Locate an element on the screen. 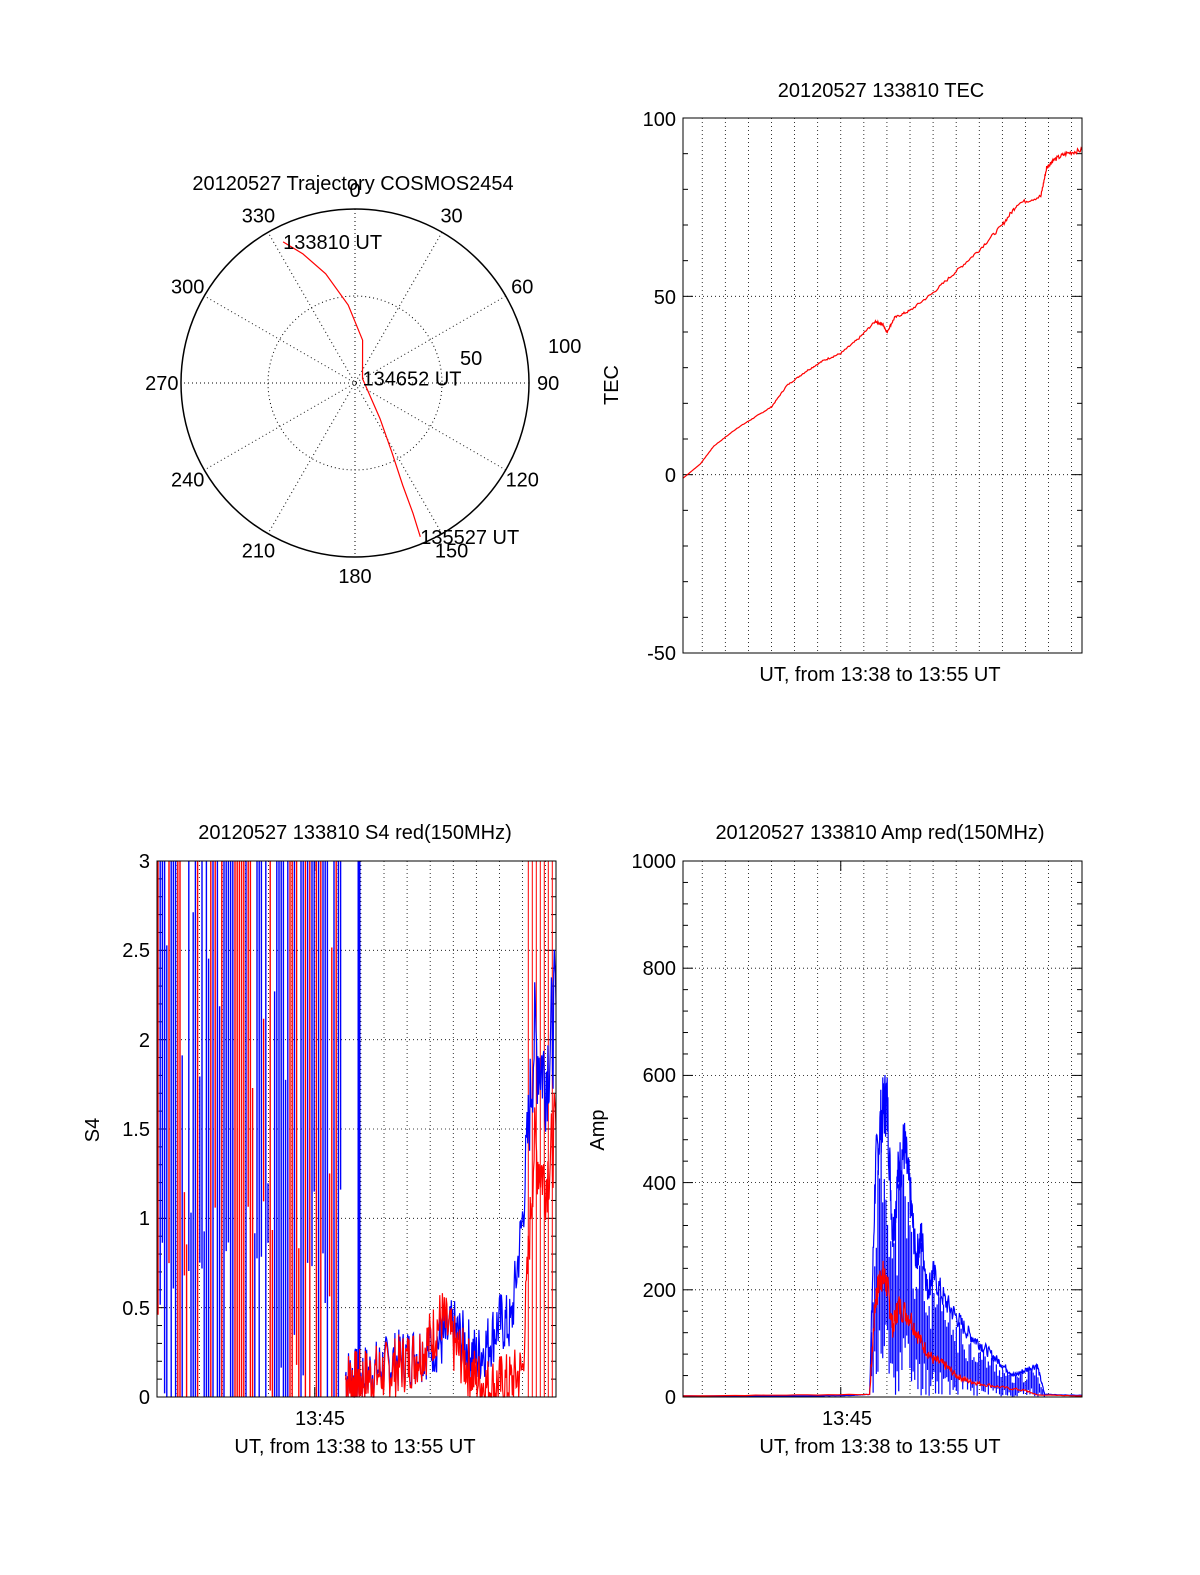 The width and height of the screenshot is (1200, 1575). amp-series-red-line is located at coordinates (882, 1328).